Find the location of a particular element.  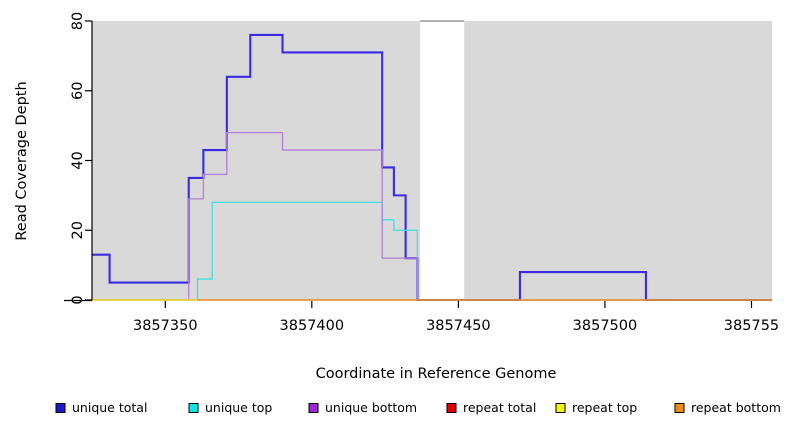

legend-label-unique-top: unique top is located at coordinates (238, 407).